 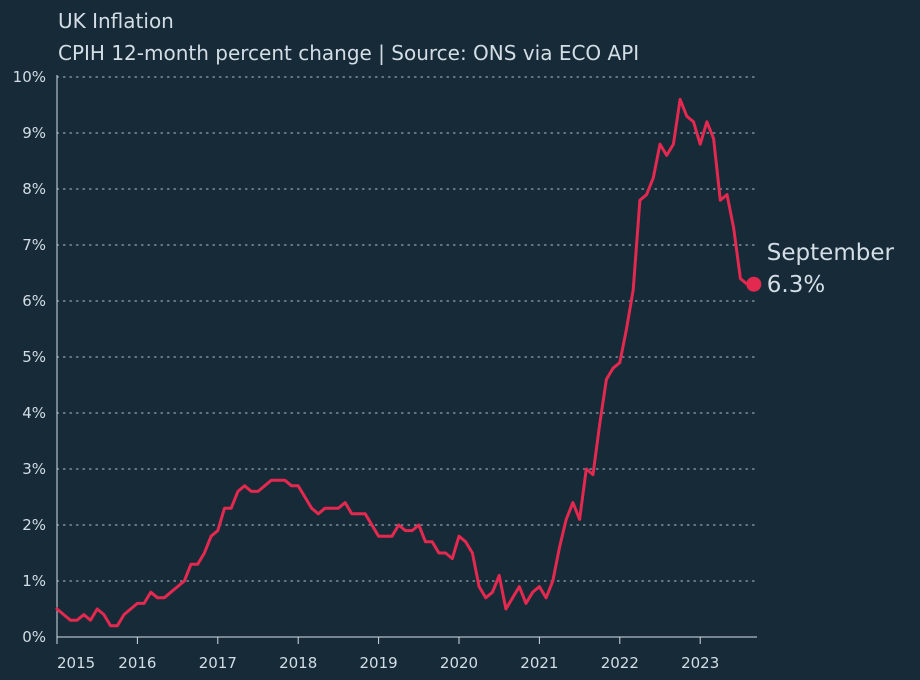 I want to click on y-tick-label: 10%, so click(x=29, y=77).